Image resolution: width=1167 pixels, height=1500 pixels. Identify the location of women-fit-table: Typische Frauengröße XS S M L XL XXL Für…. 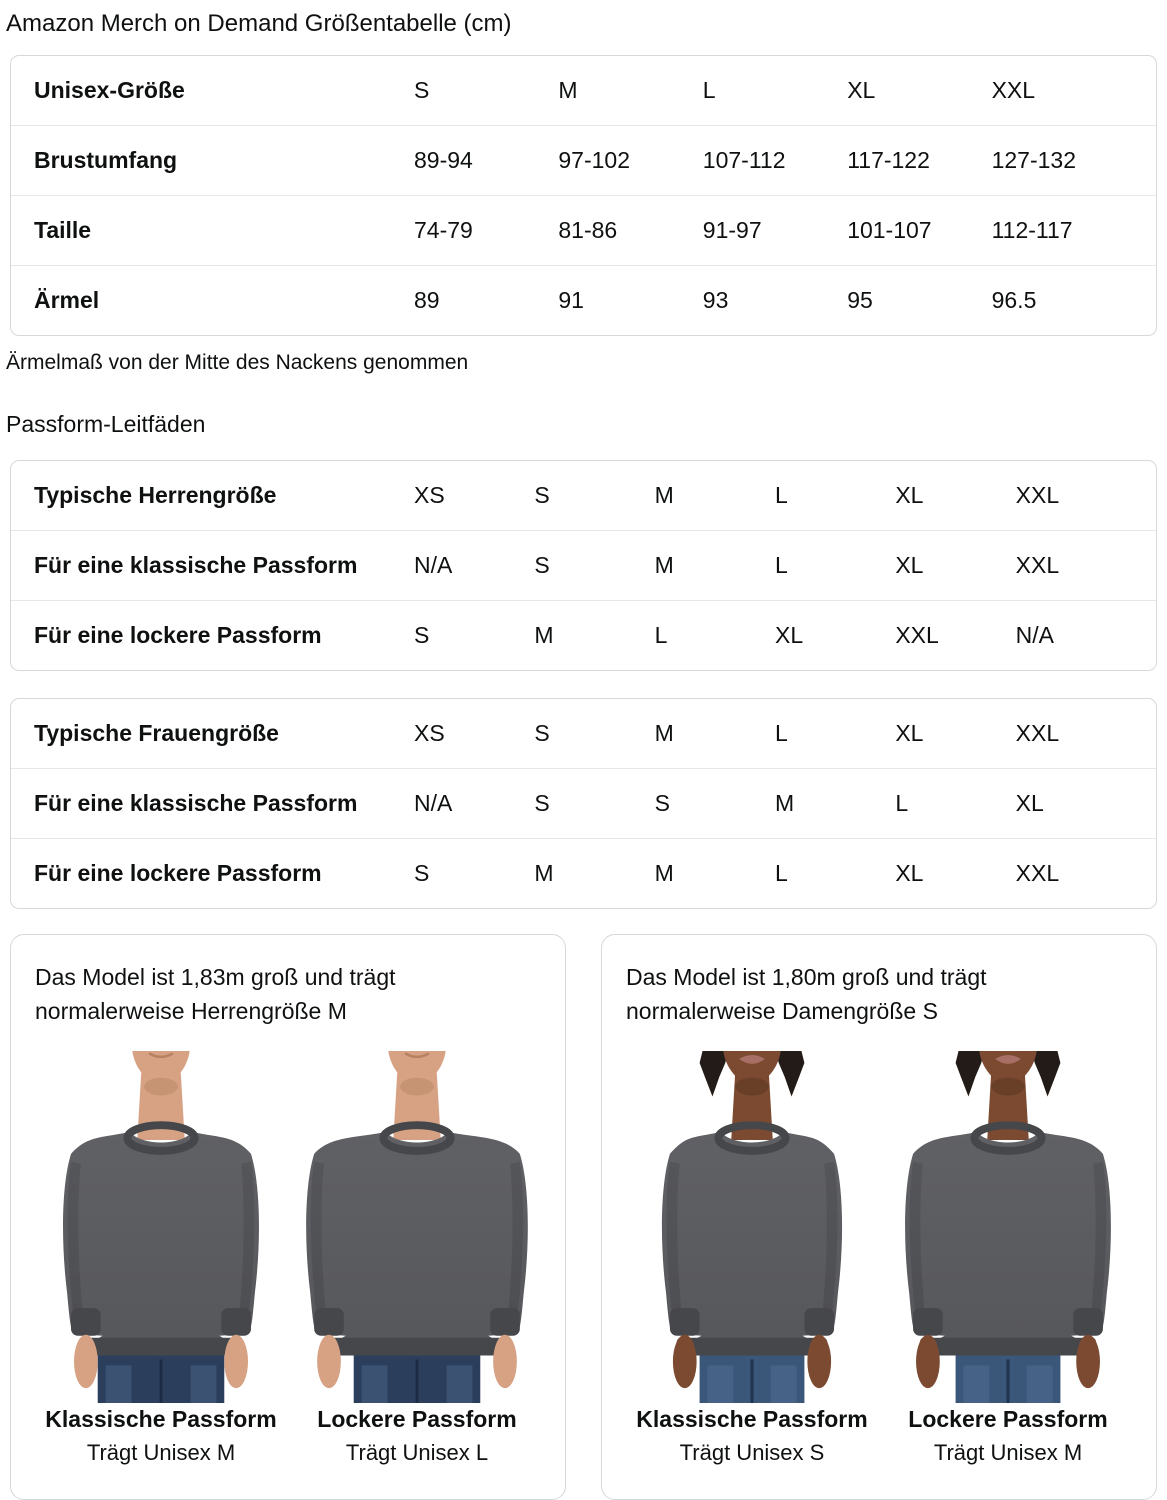
(583, 803).